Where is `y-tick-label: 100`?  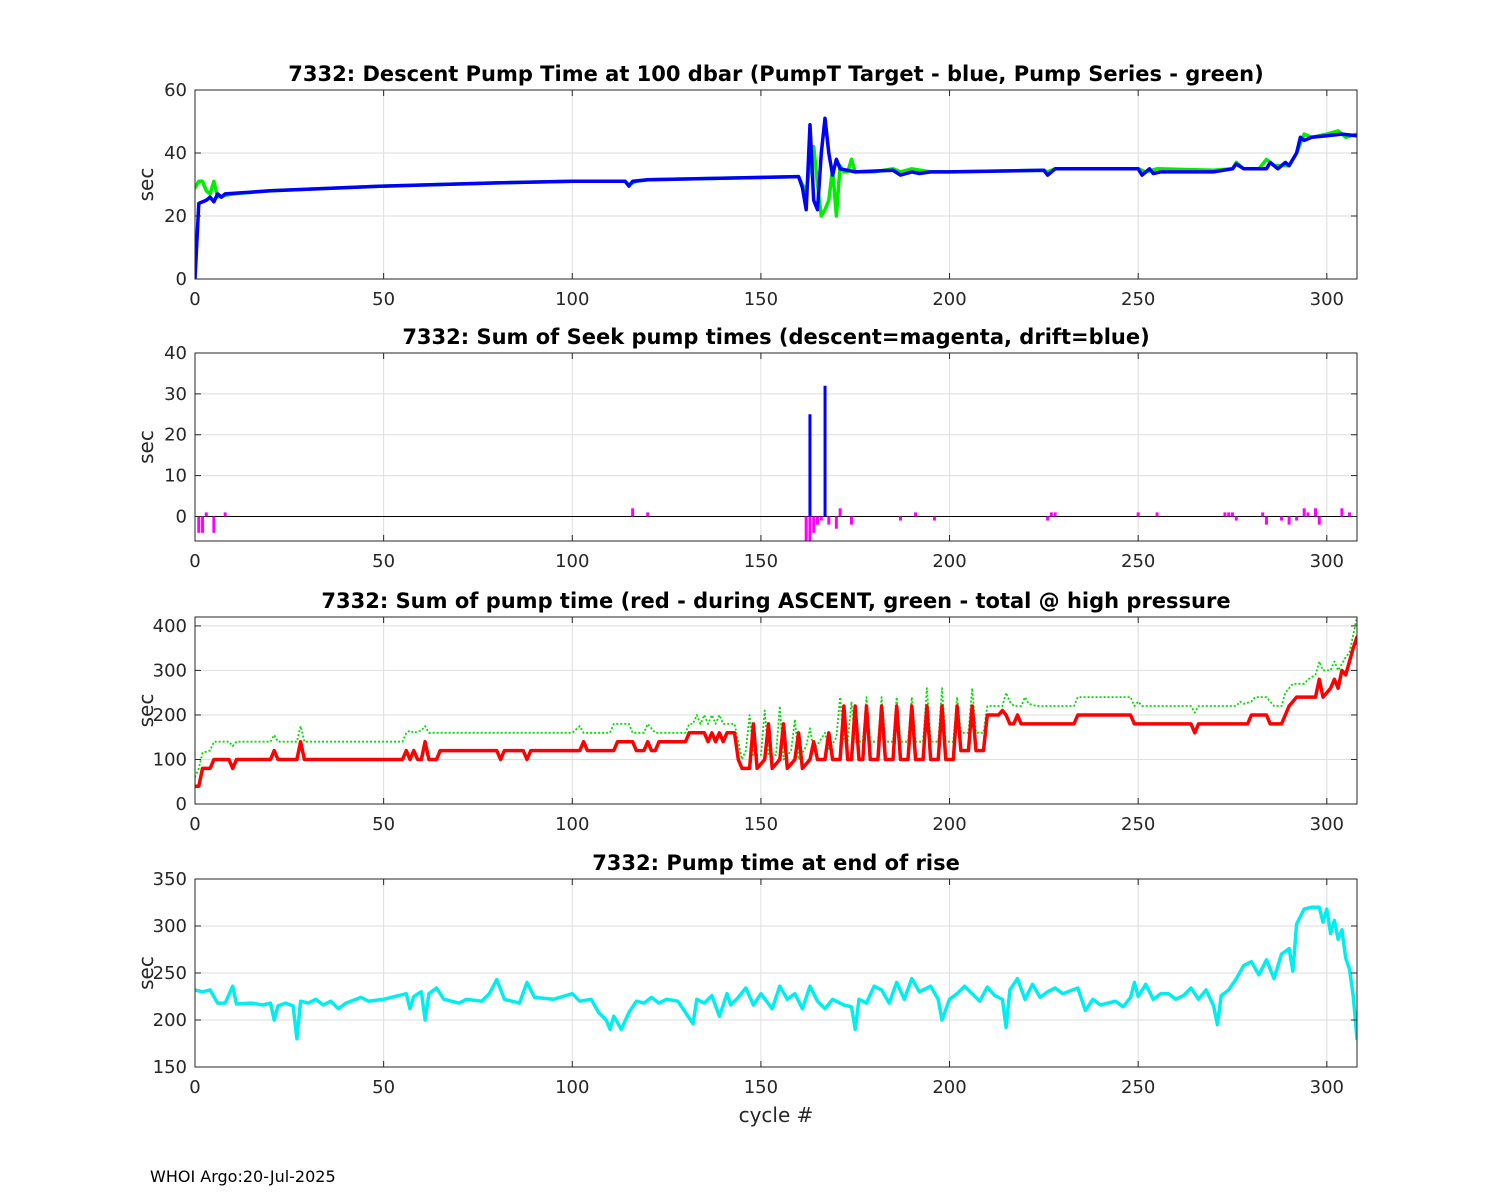 y-tick-label: 100 is located at coordinates (170, 759).